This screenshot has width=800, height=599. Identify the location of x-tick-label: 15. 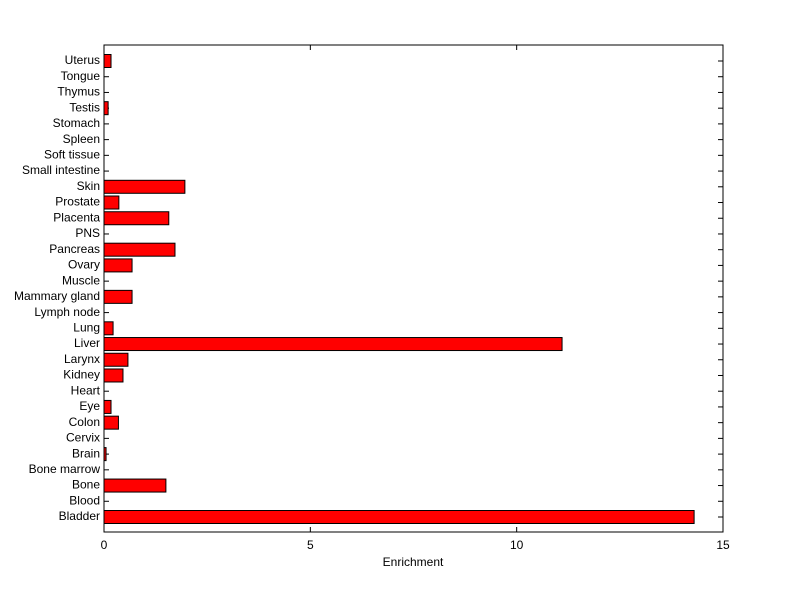
(723, 545).